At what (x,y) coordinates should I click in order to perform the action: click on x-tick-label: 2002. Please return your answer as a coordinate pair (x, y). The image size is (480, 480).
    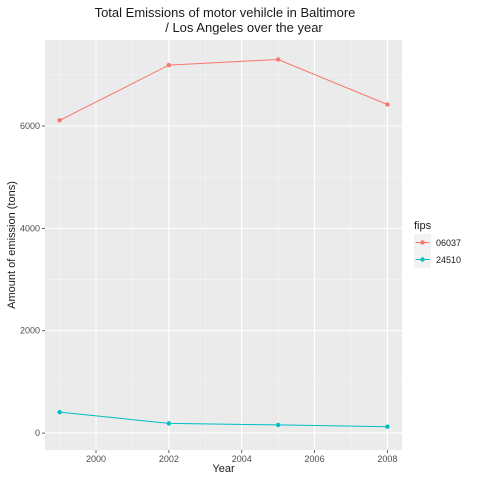
    Looking at the image, I should click on (169, 459).